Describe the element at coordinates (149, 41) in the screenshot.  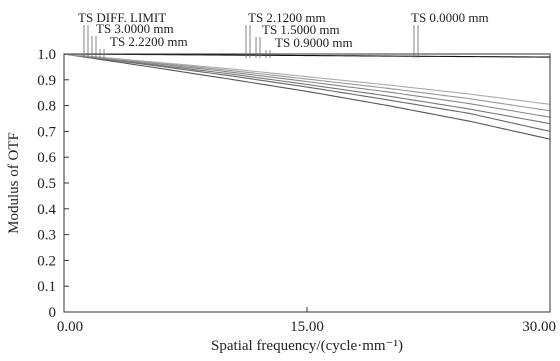
I see `legend-label: TS 2.2200 mm` at that location.